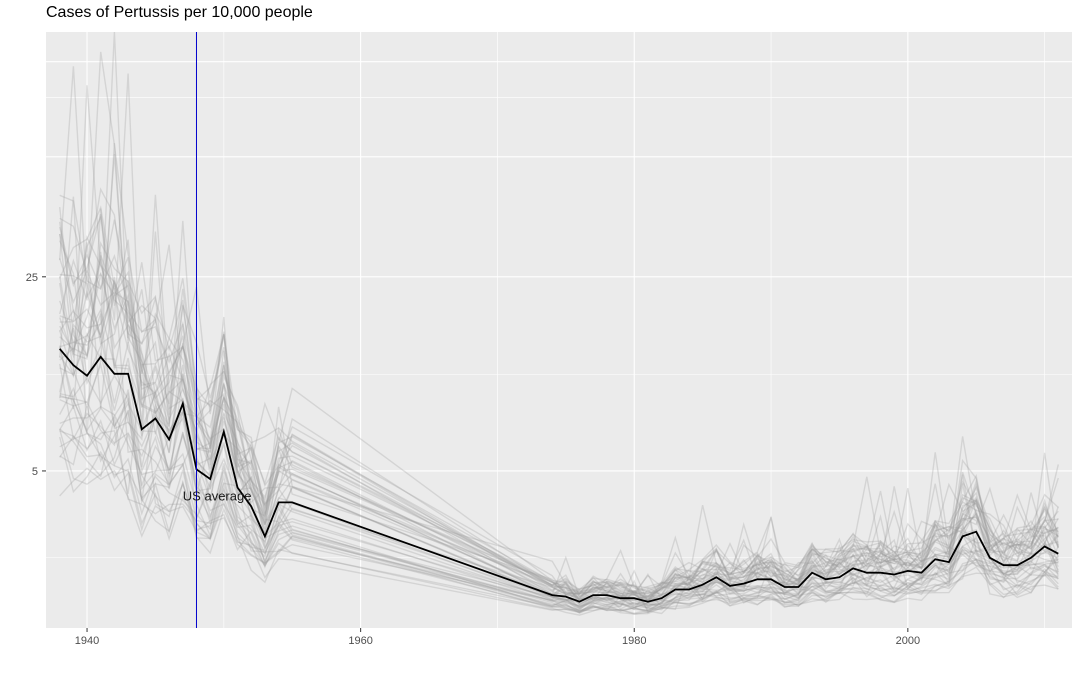 The height and width of the screenshot is (673, 1080). Describe the element at coordinates (908, 641) in the screenshot. I see `x-tick-label: 2000` at that location.